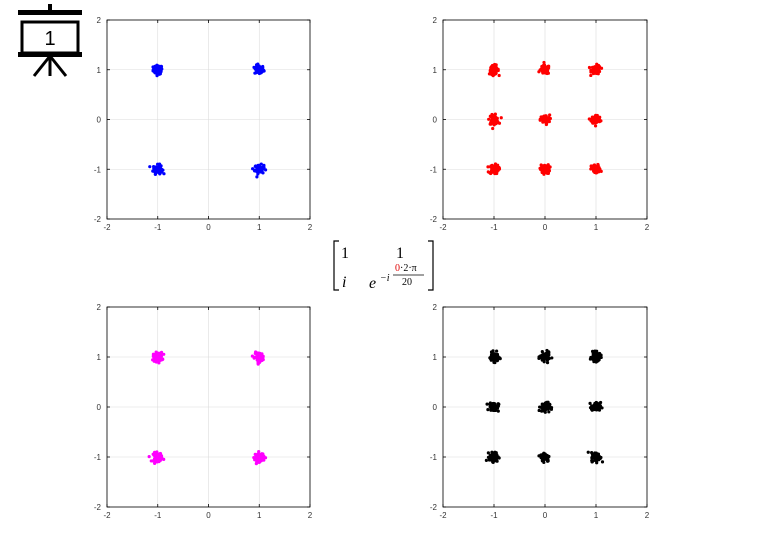 This screenshot has width=758, height=544. What do you see at coordinates (406, 268) in the screenshot?
I see `matrix-exp-numerator: 0·2·π` at bounding box center [406, 268].